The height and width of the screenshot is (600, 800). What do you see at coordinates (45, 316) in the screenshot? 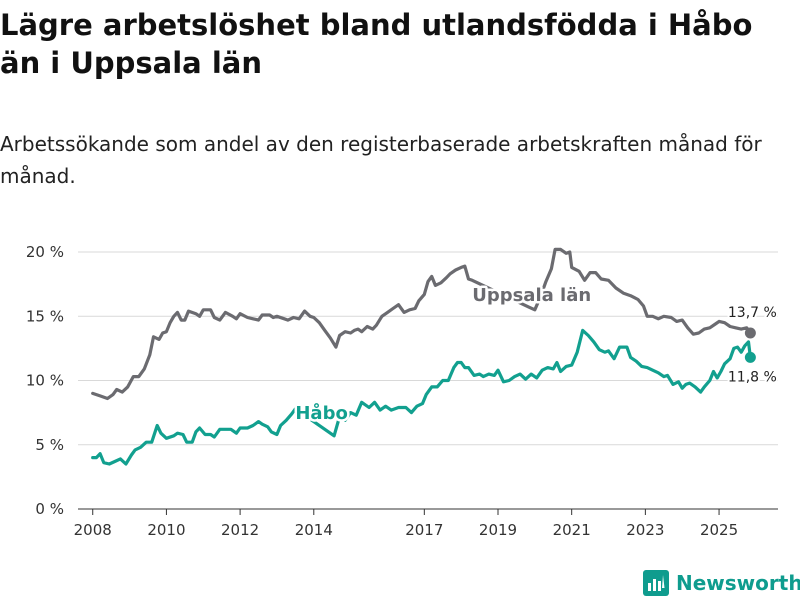
I see `y-tick-label: 15 %` at bounding box center [45, 316].